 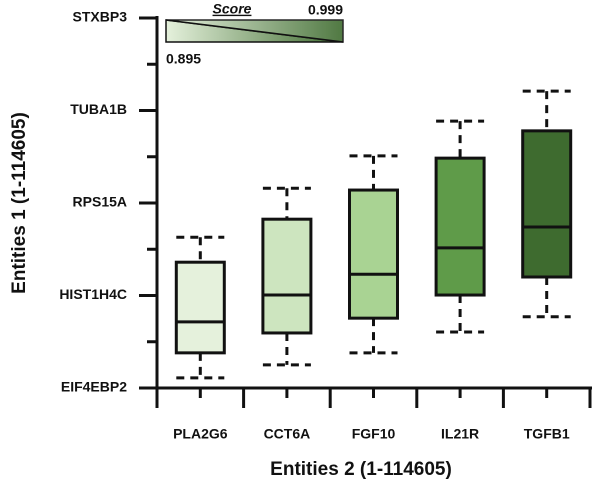 What do you see at coordinates (254, 31) in the screenshot?
I see `legend-wedge` at bounding box center [254, 31].